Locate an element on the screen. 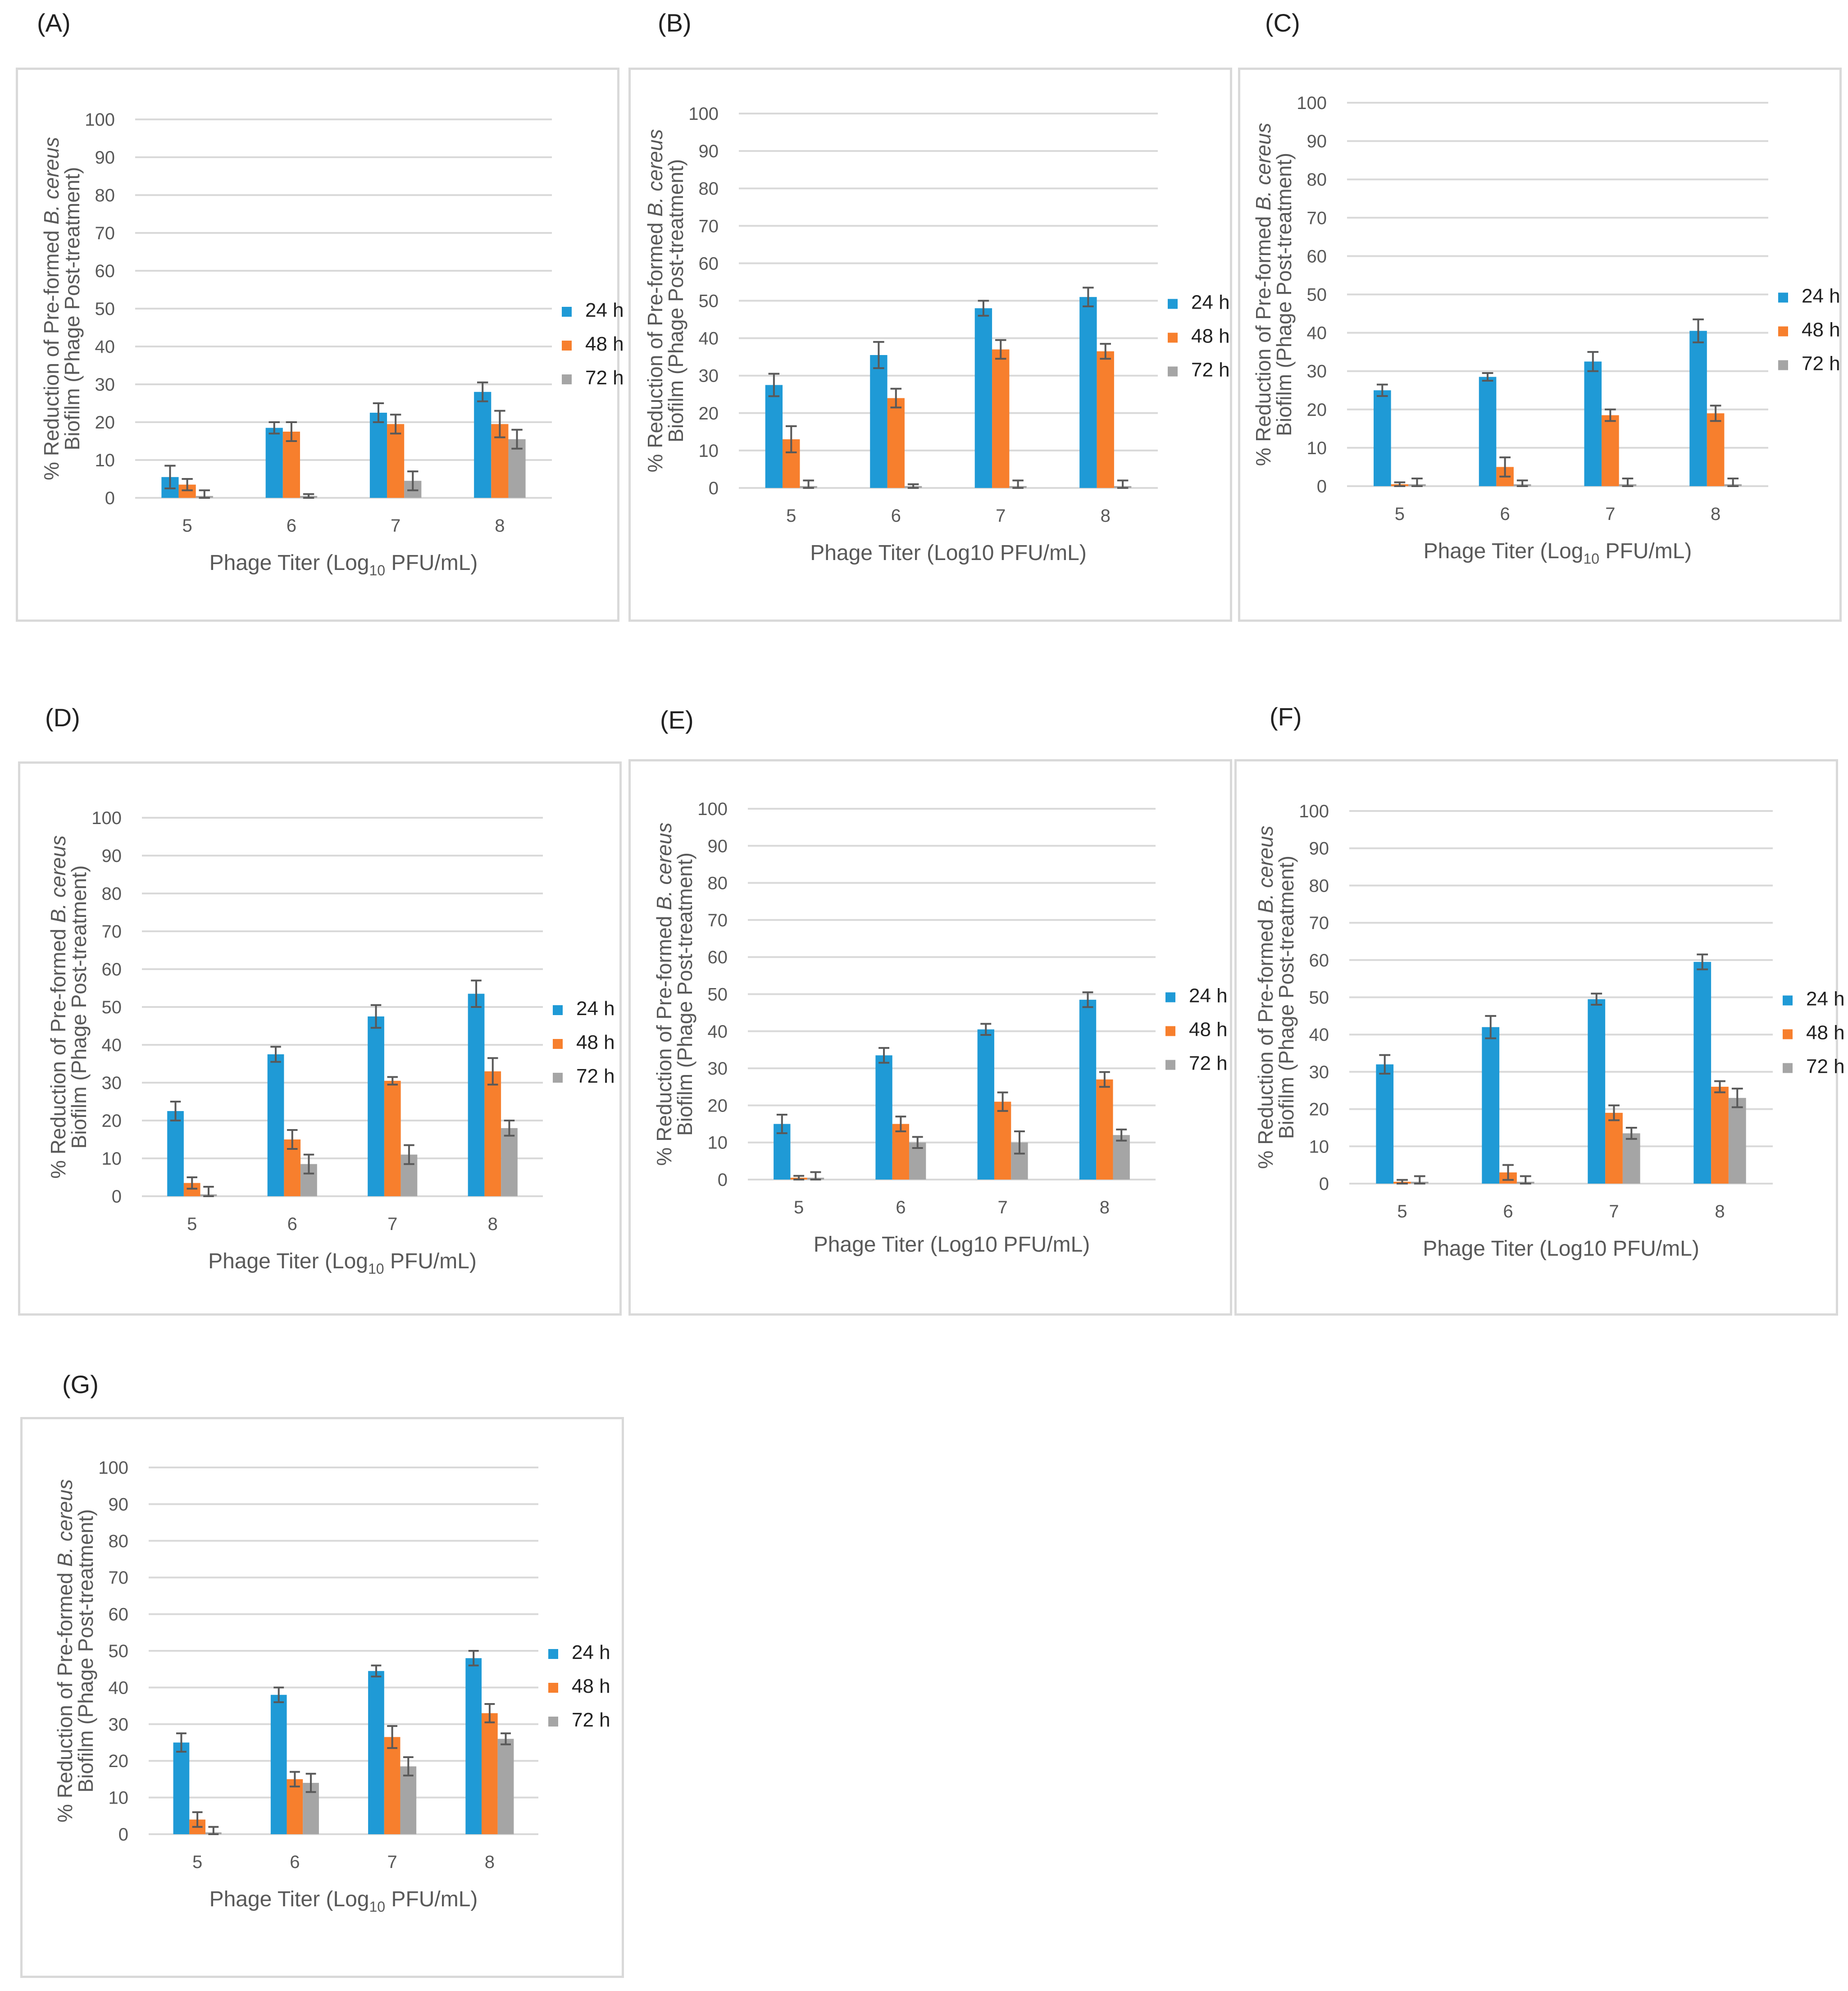 This screenshot has width=1848, height=1991. panel-label-a: (A) is located at coordinates (54, 23).